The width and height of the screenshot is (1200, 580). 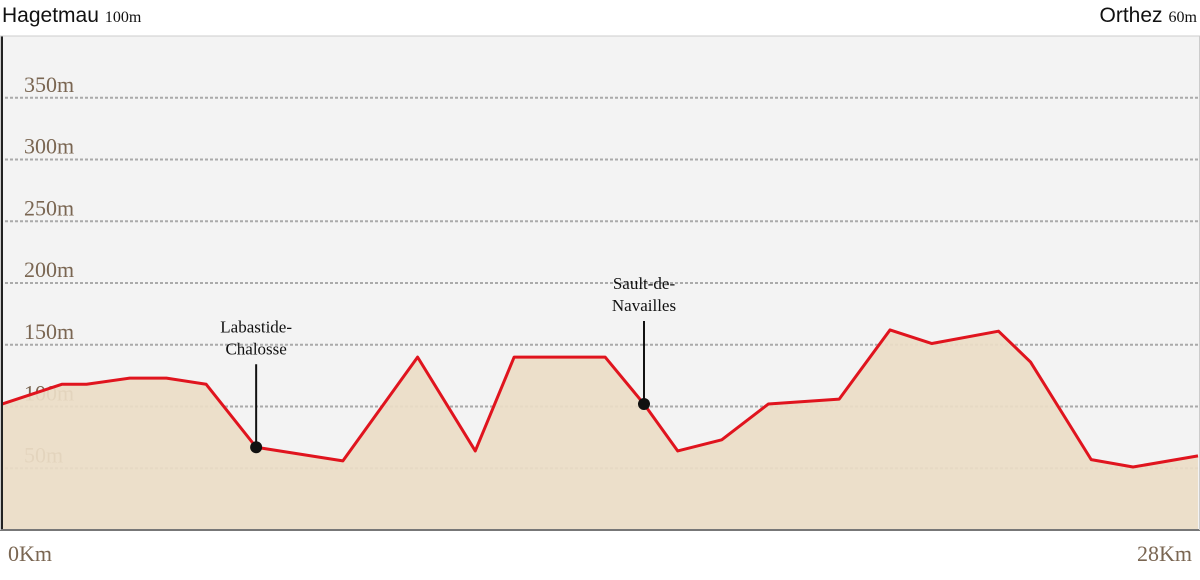 What do you see at coordinates (644, 305) in the screenshot?
I see `annotation-label: Navailles` at bounding box center [644, 305].